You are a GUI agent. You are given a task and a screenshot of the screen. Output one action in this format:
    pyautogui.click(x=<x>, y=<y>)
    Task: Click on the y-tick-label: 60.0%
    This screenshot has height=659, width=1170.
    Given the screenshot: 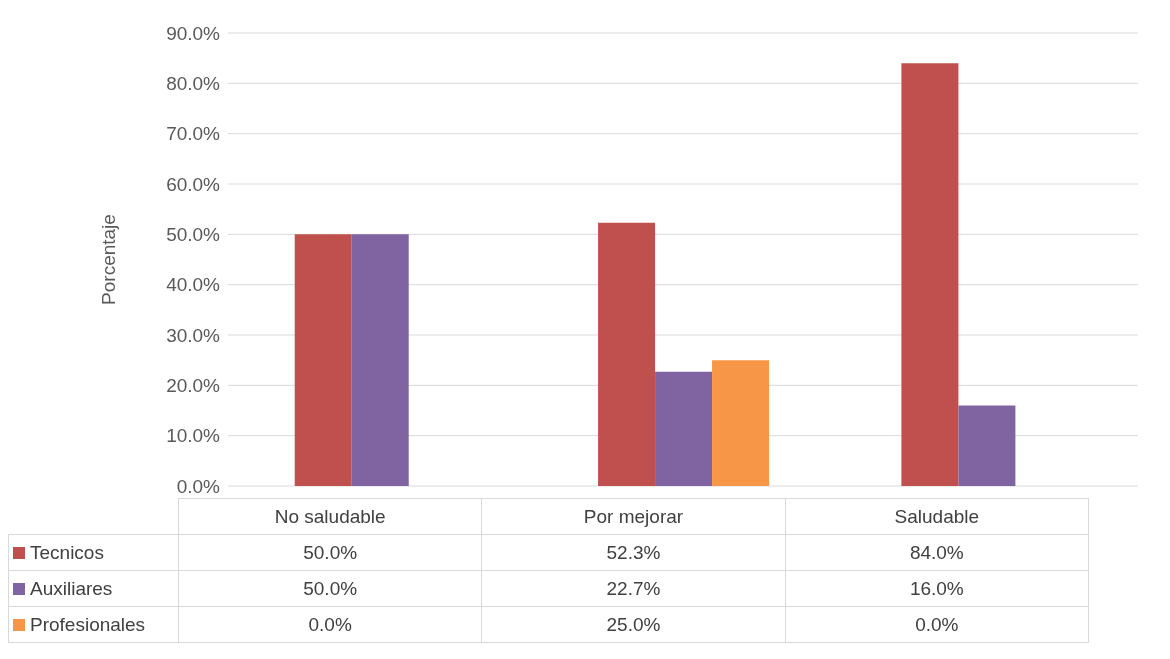 What is the action you would take?
    pyautogui.click(x=193, y=184)
    